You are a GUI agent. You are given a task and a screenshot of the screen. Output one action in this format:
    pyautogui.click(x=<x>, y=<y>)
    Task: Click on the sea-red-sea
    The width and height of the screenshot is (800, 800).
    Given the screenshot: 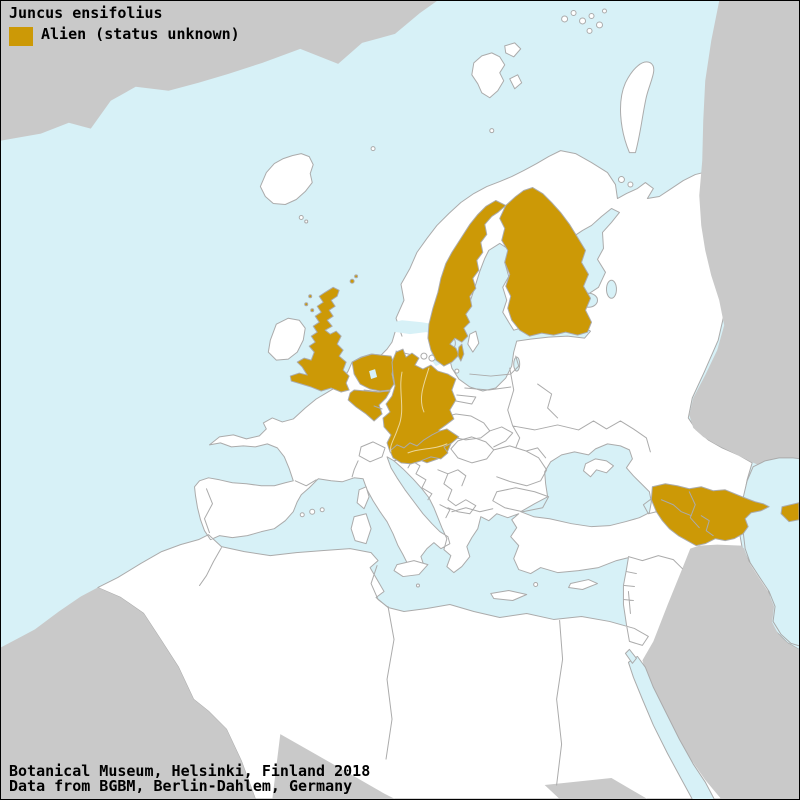 What is the action you would take?
    pyautogui.click(x=671, y=727)
    